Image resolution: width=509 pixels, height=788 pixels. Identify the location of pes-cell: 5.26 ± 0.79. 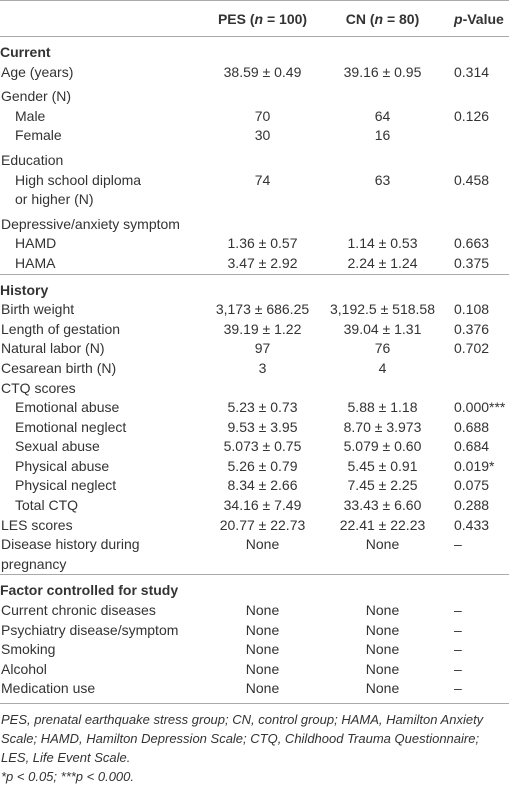
(262, 465).